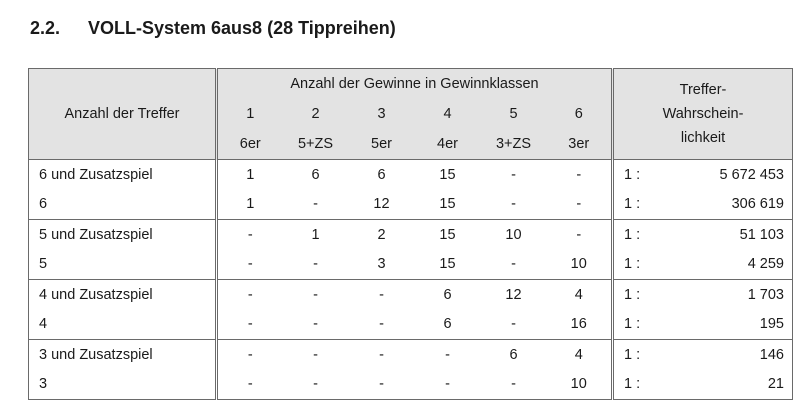  What do you see at coordinates (122, 234) in the screenshot?
I see `row-label: 5 und Zusatzspiel` at bounding box center [122, 234].